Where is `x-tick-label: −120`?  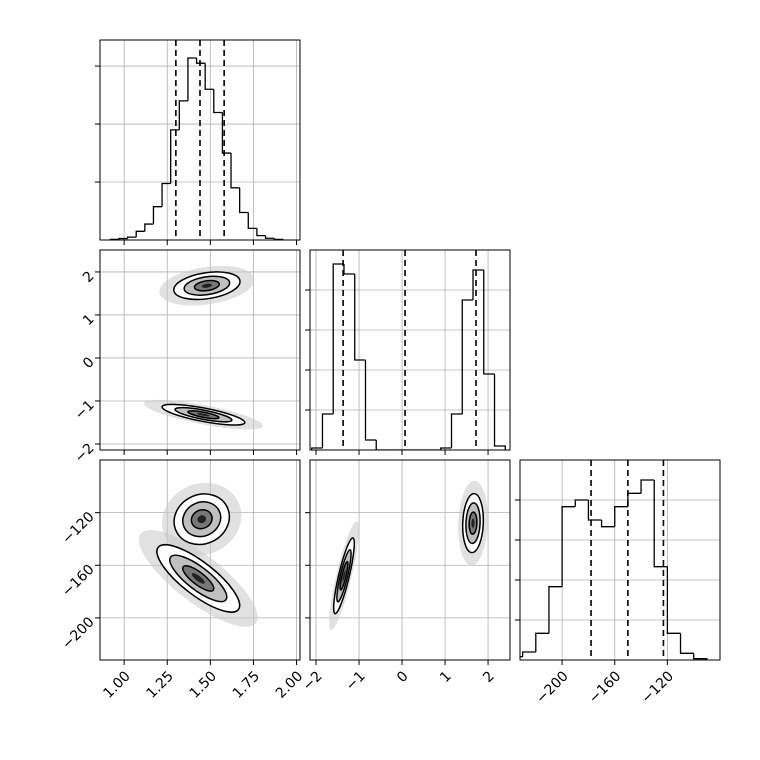
x-tick-label: −120 is located at coordinates (658, 687).